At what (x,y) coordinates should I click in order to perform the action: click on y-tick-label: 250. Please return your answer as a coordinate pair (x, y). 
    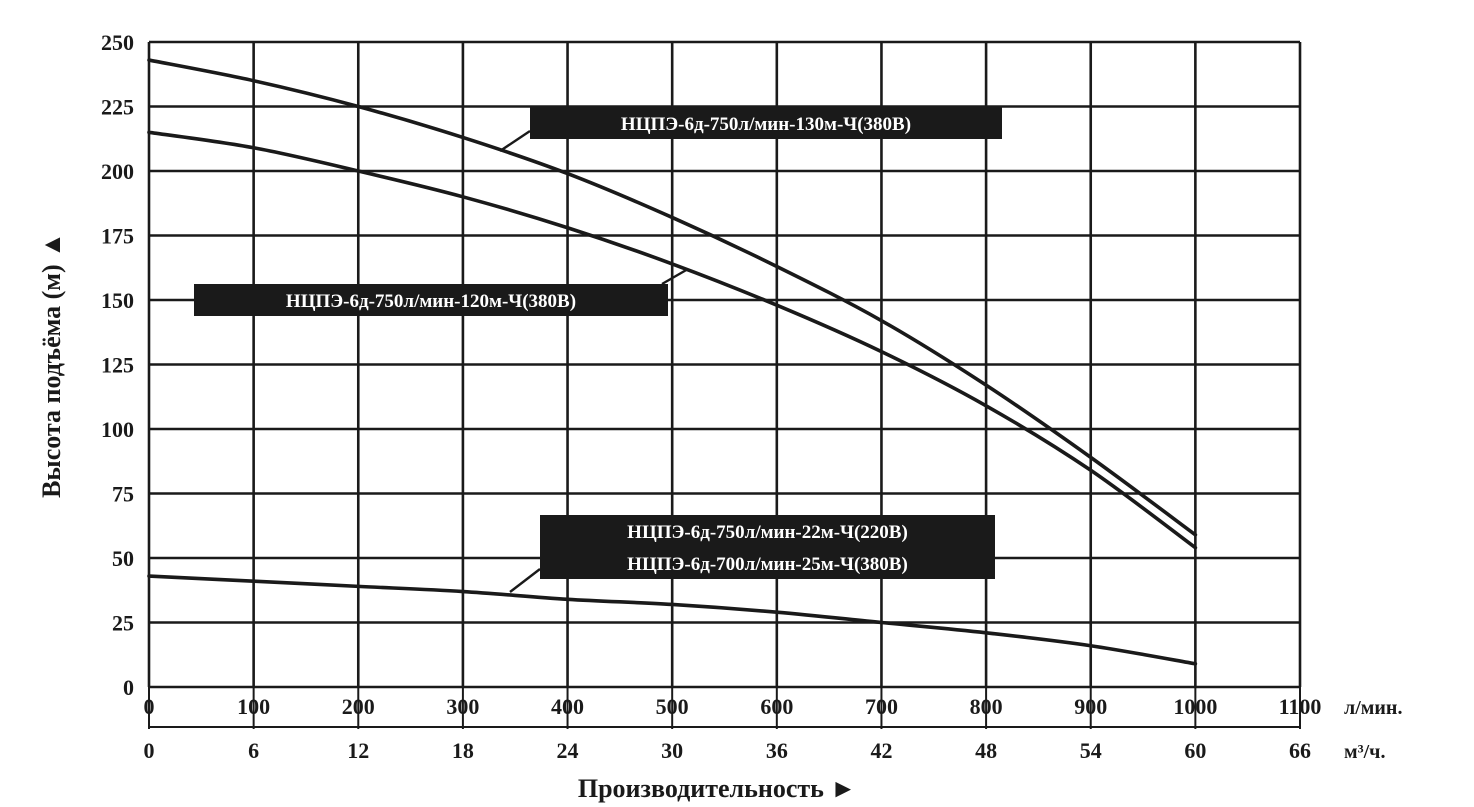
    Looking at the image, I should click on (117, 42).